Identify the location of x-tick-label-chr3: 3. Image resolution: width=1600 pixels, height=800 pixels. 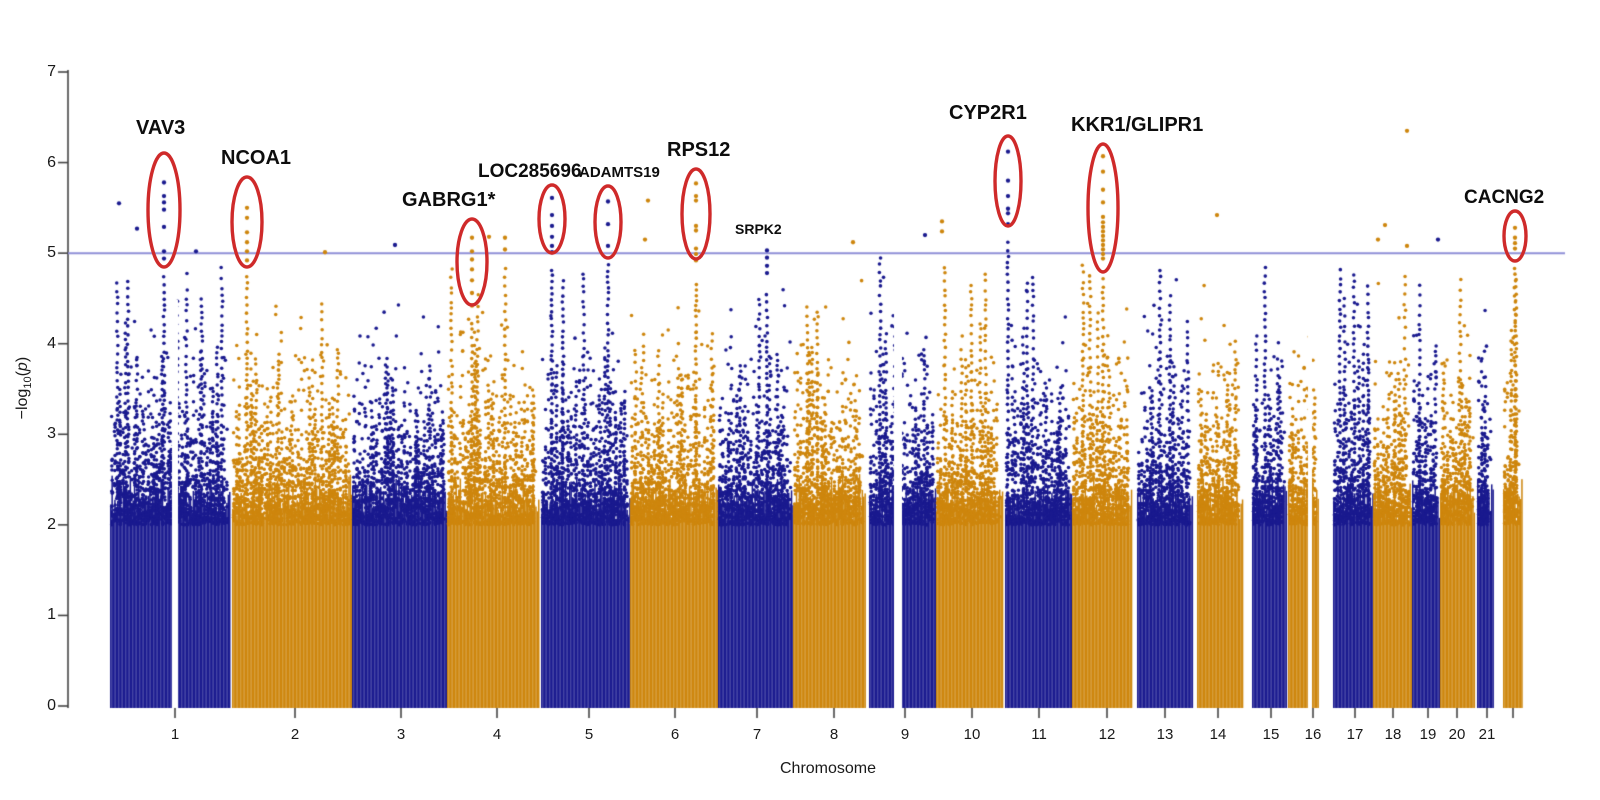
(401, 734).